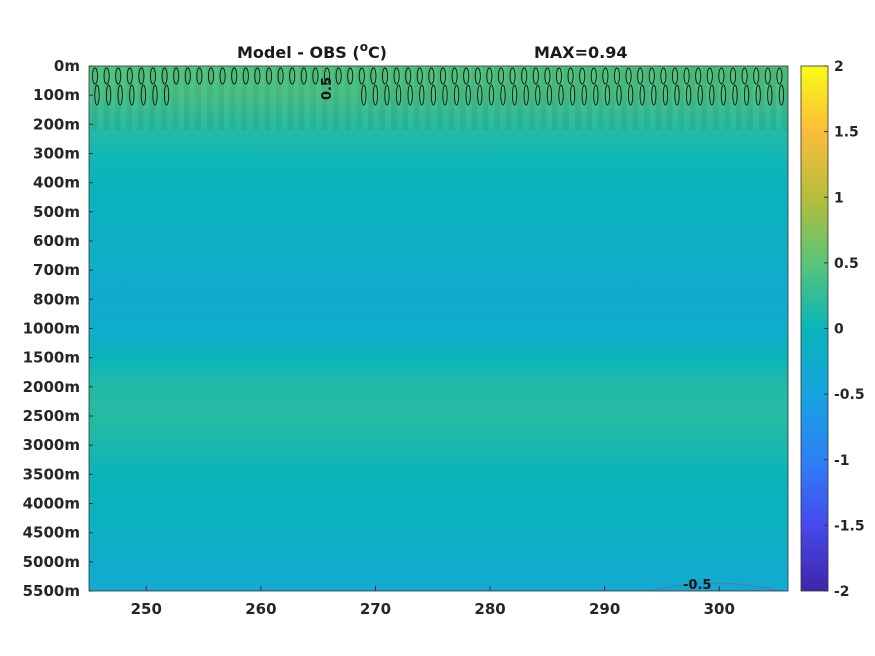 This screenshot has height=656, width=875. I want to click on y-tick-label: 5500m, so click(51, 591).